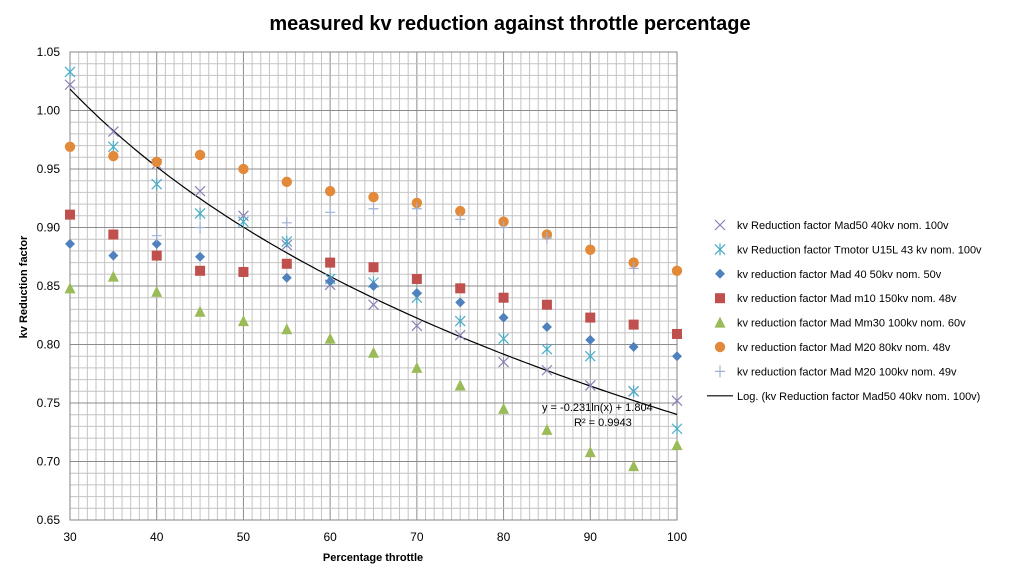 The image size is (1021, 587). I want to click on legend-label: kv reduction factor Mad 40 50kv nom. 50v, so click(839, 275).